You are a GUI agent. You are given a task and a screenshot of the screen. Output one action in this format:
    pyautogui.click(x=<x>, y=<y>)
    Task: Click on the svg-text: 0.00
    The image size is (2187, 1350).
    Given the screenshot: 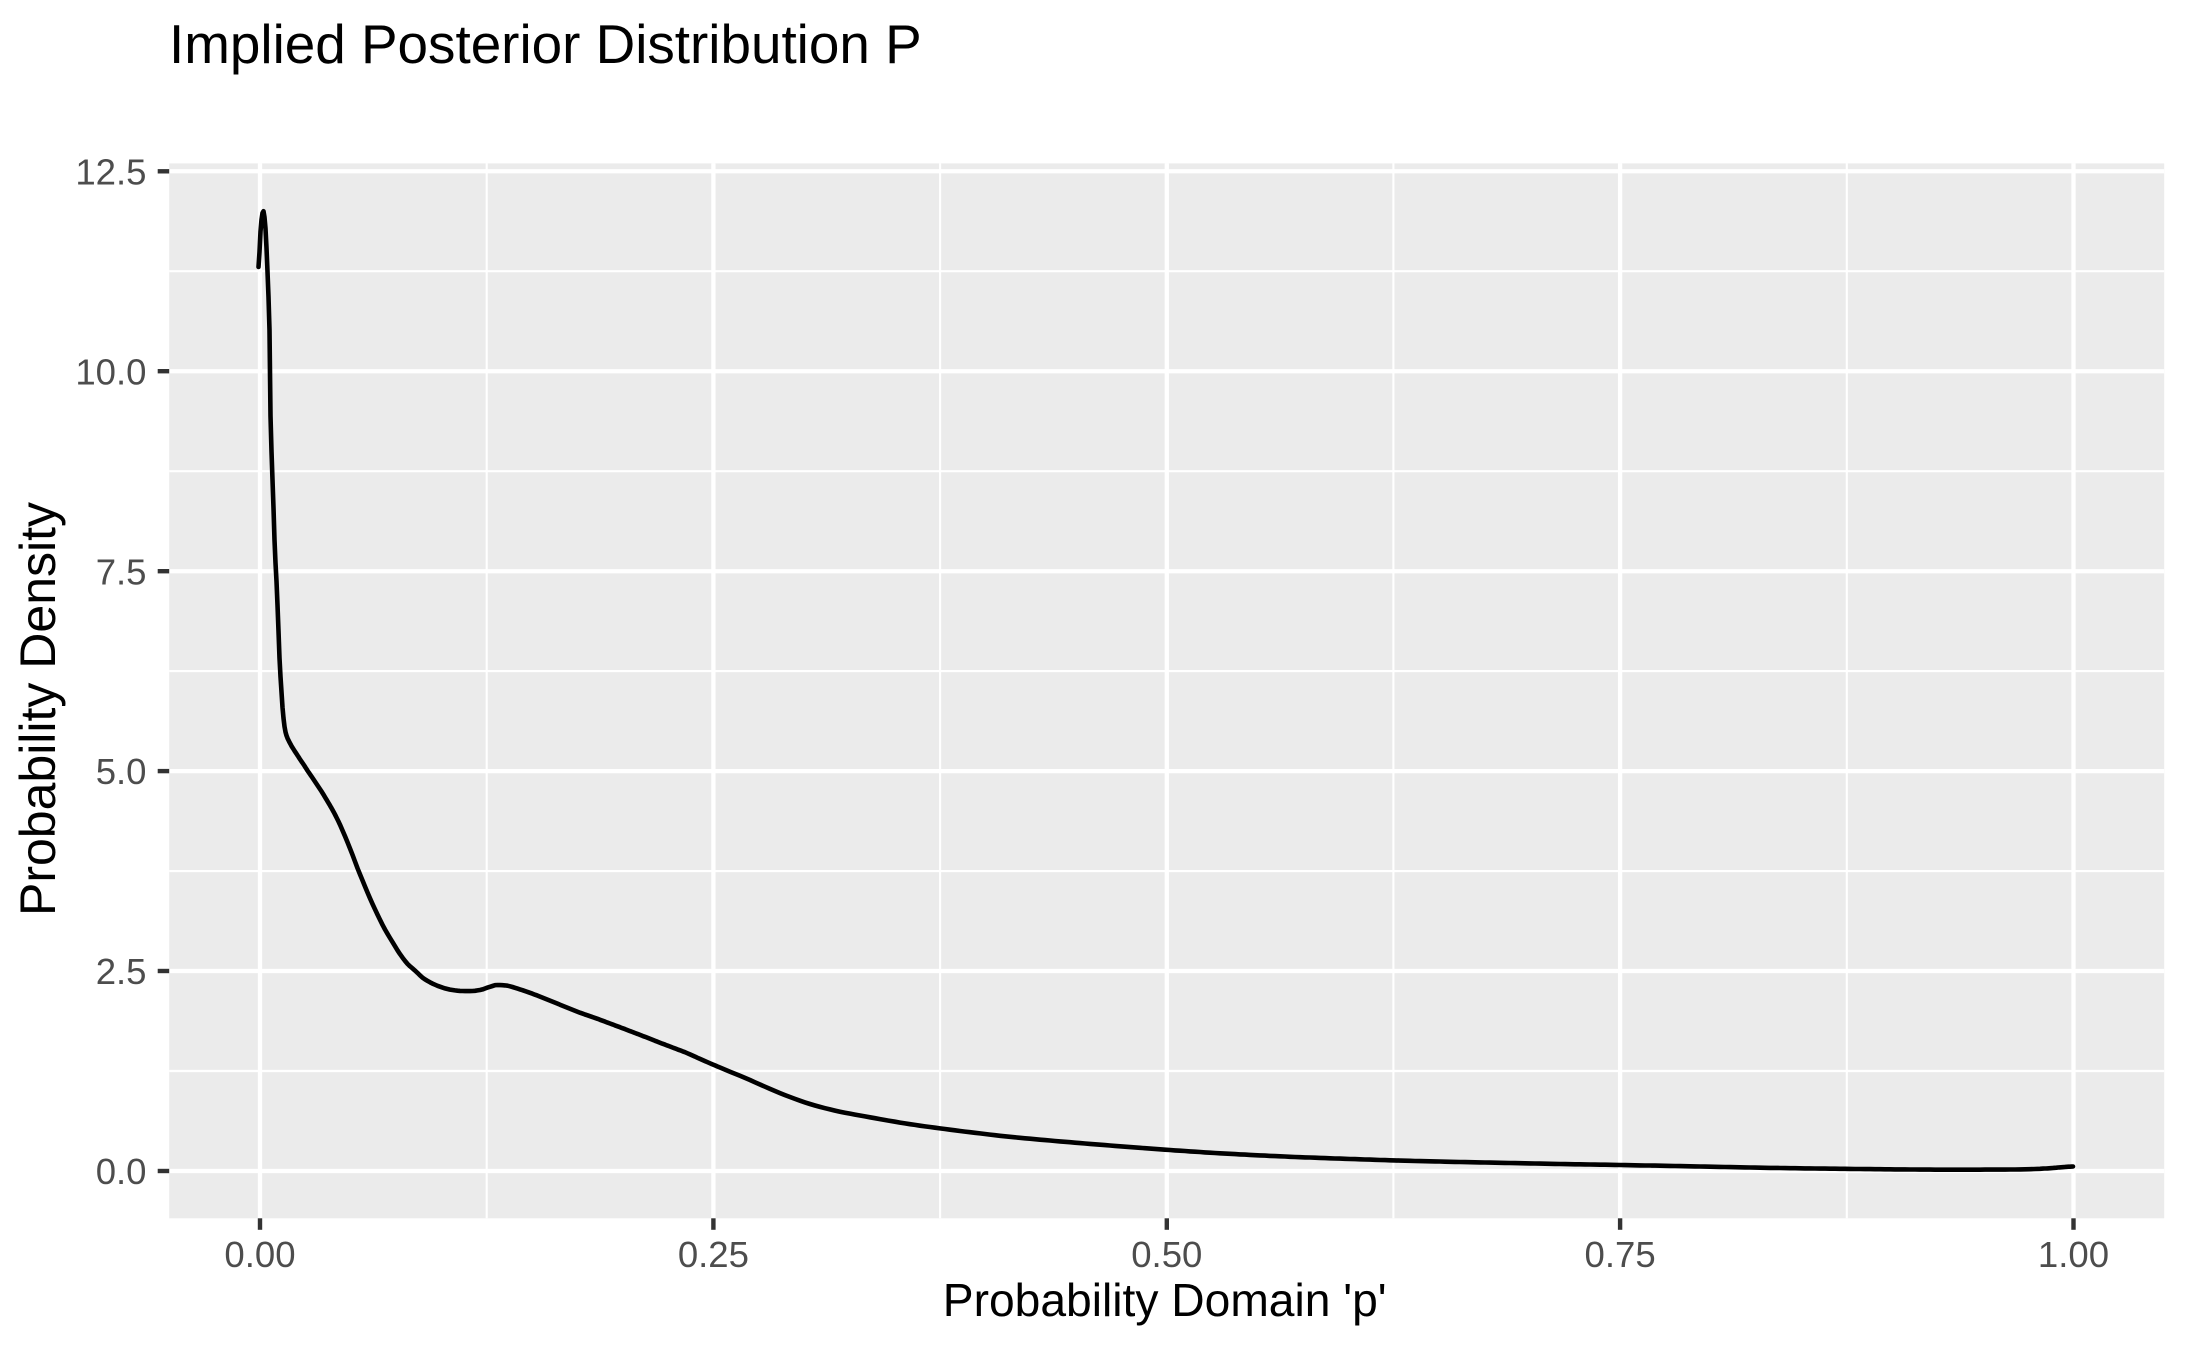 What is the action you would take?
    pyautogui.click(x=259, y=1254)
    